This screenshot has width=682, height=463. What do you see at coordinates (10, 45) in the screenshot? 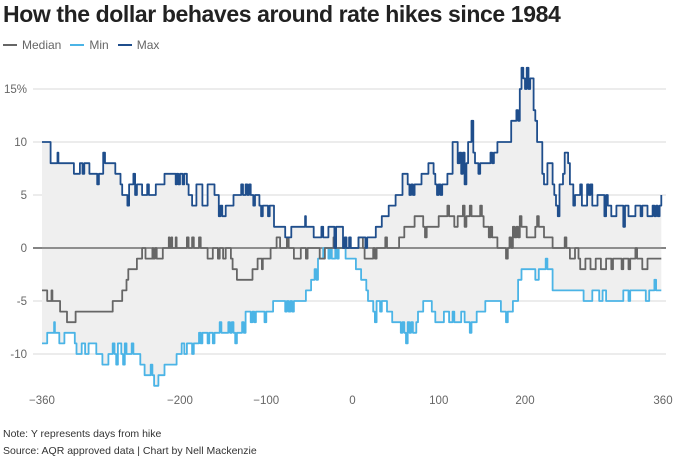
I see `legend-swatch-median` at bounding box center [10, 45].